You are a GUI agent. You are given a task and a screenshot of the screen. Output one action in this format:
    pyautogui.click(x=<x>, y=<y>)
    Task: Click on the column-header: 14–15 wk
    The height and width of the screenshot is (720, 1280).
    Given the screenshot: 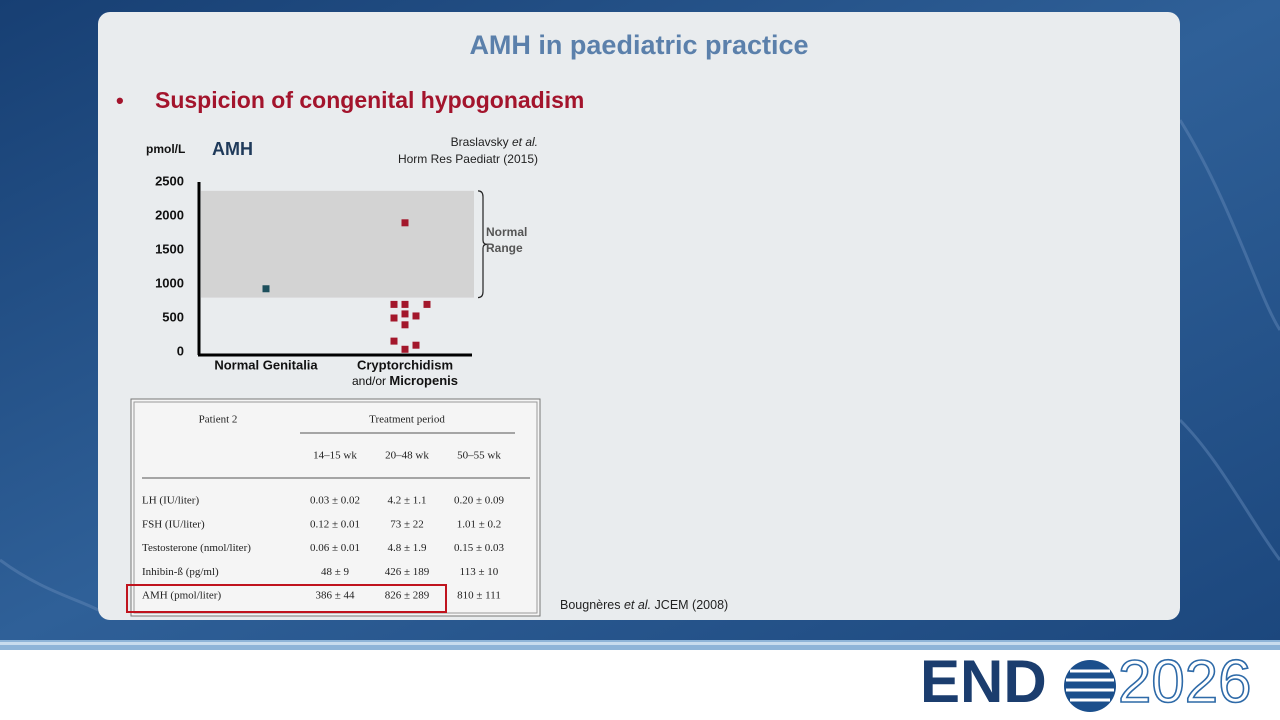 What is the action you would take?
    pyautogui.click(x=335, y=456)
    